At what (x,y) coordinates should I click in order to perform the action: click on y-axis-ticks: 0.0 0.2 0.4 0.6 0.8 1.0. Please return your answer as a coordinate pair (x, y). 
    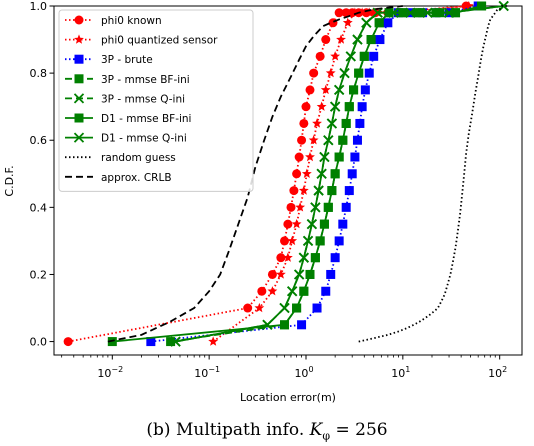
    Looking at the image, I should click on (42, 174).